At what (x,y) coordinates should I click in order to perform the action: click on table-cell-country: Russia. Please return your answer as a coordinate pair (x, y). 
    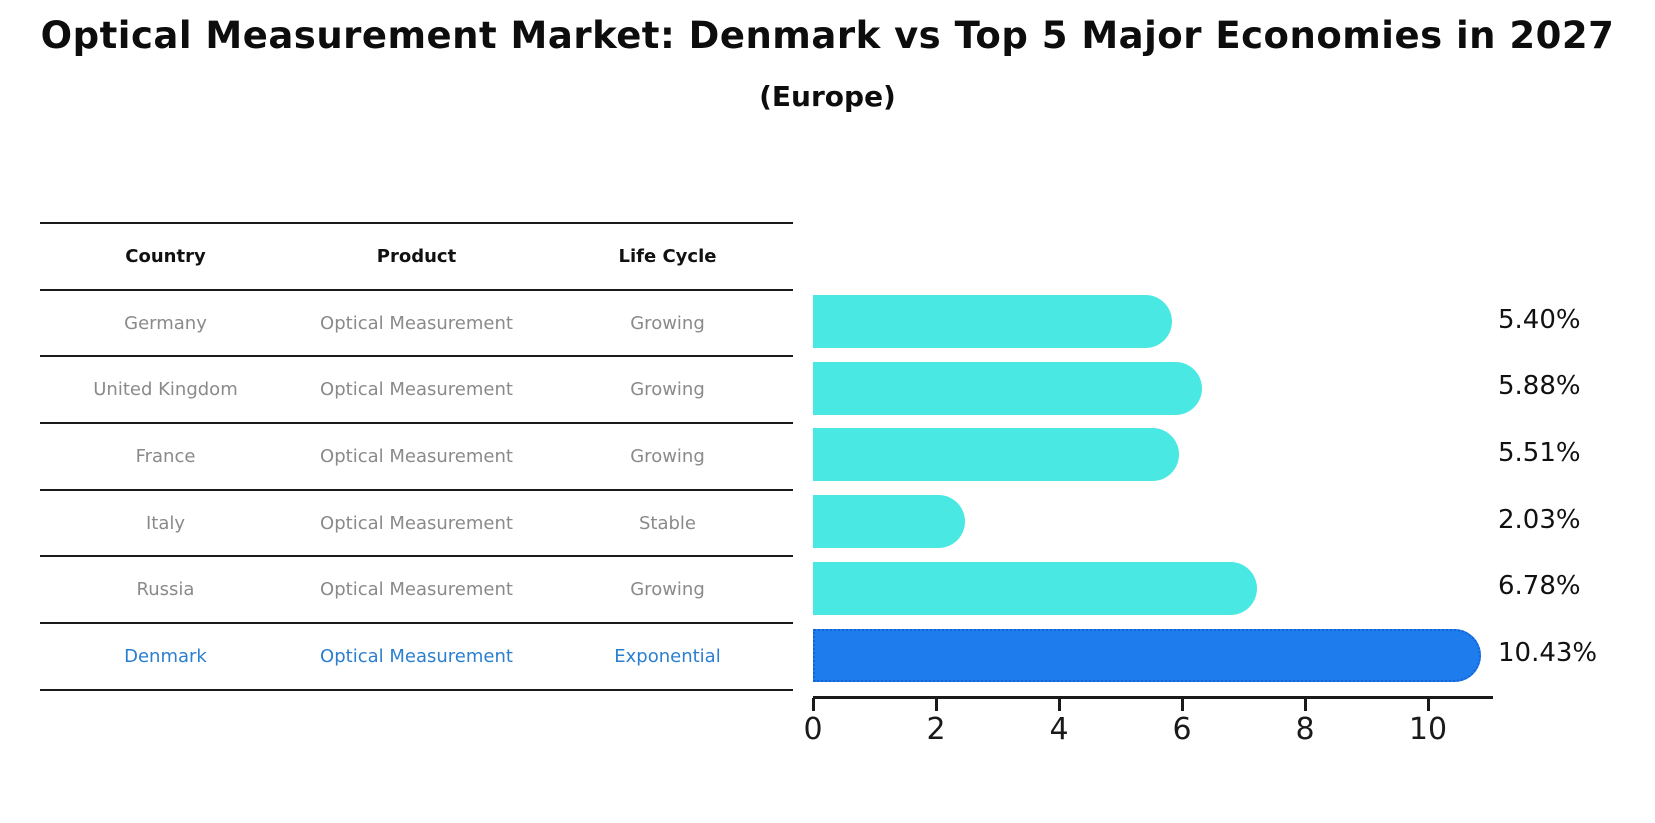
    Looking at the image, I should click on (165, 590).